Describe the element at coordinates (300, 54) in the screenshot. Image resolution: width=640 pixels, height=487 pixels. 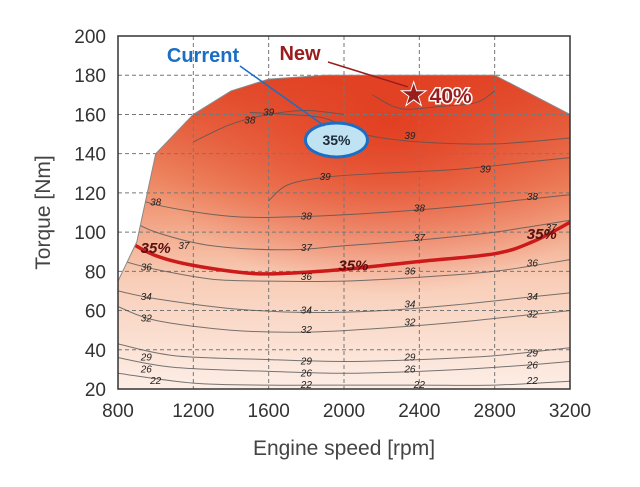
I see `new-label: New` at that location.